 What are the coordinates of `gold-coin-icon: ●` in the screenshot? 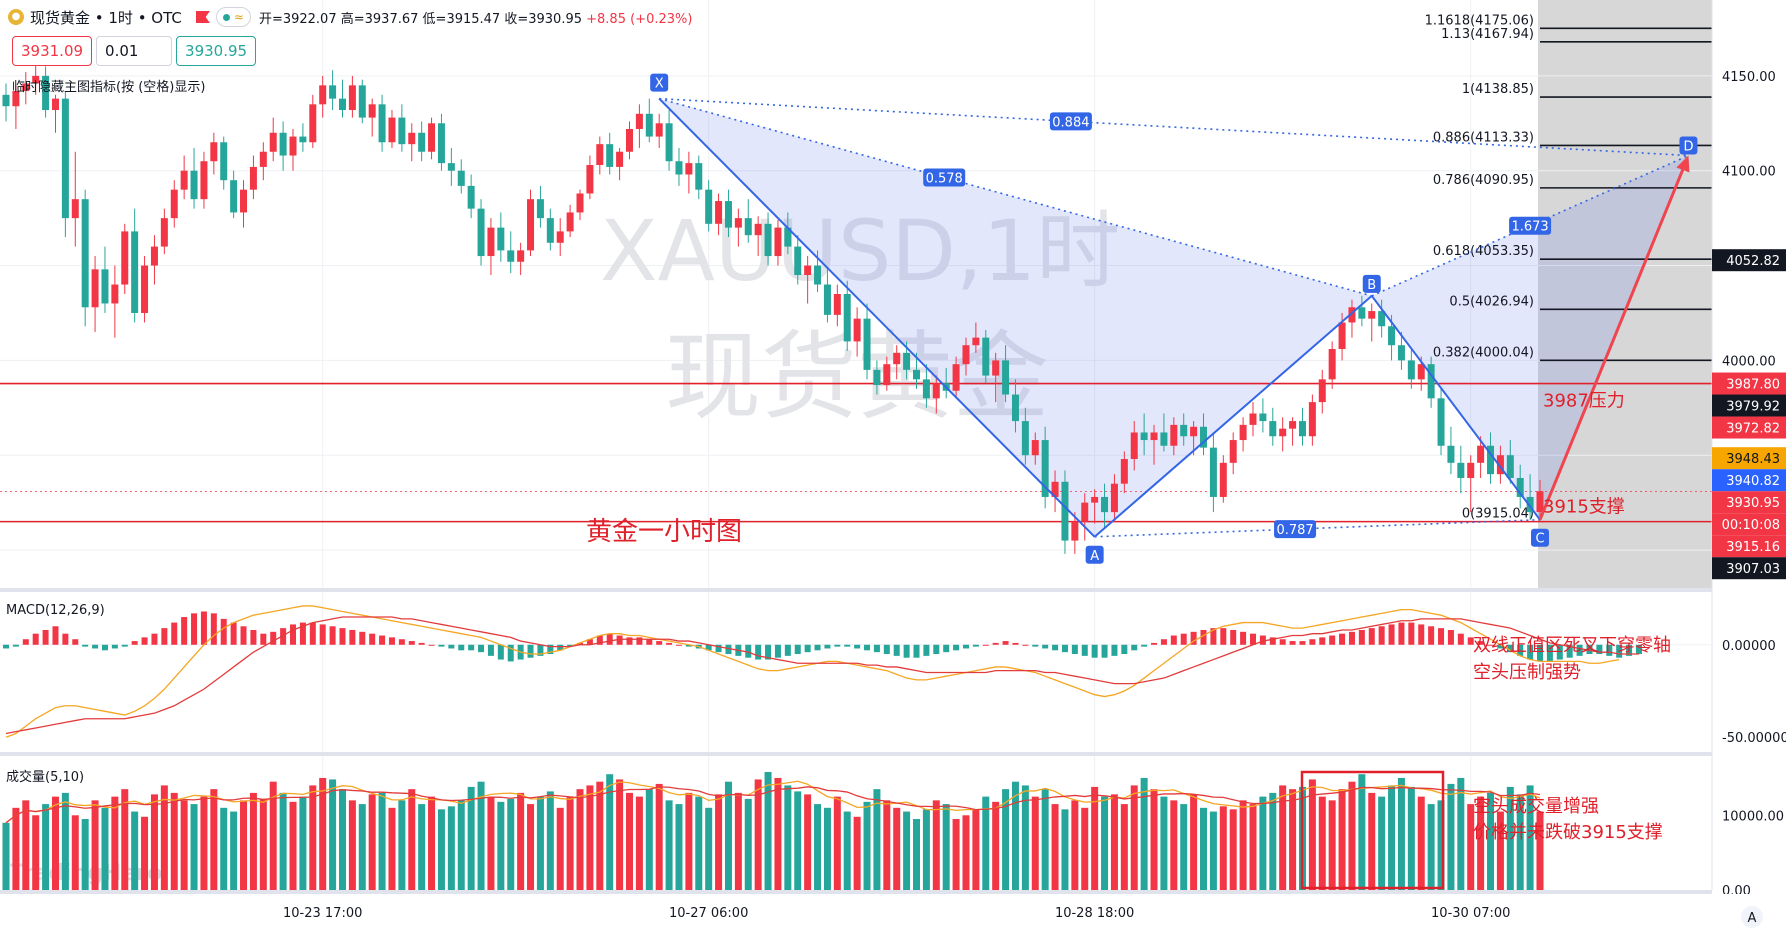 It's located at (16, 17).